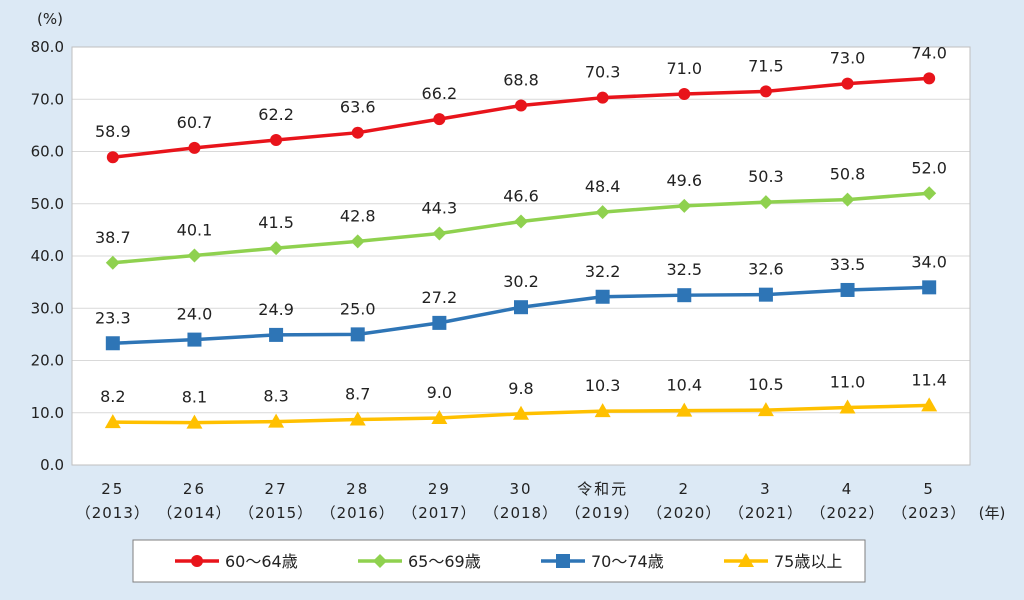 This screenshot has height=600, width=1024. I want to click on legend-label: 70～74歳, so click(627, 561).